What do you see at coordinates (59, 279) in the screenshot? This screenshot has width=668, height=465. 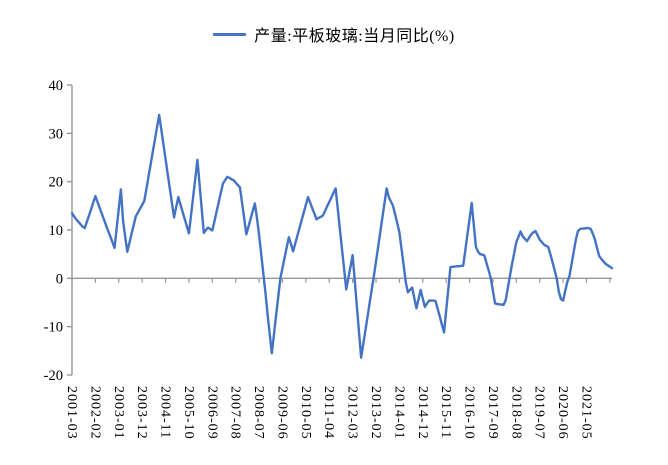 I see `y-tick-label: 0` at bounding box center [59, 279].